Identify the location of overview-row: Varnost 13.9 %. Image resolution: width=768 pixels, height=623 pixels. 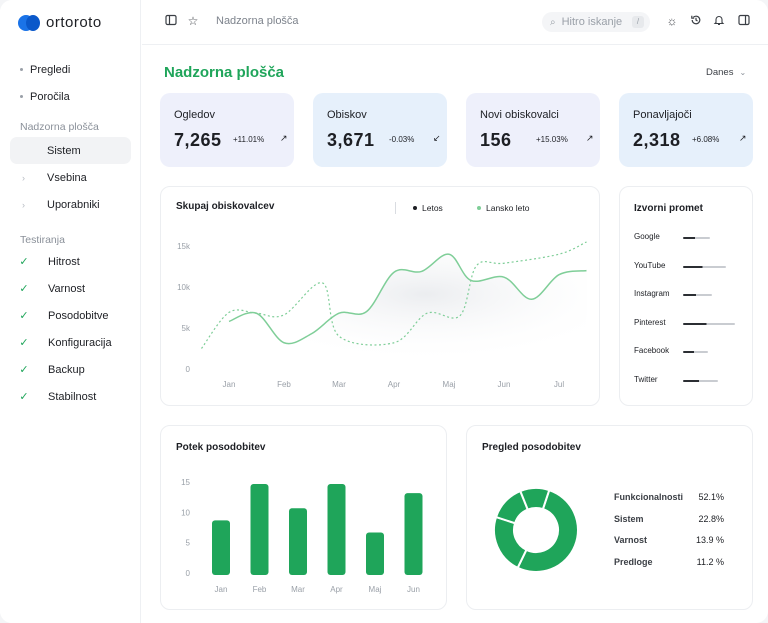
(669, 540).